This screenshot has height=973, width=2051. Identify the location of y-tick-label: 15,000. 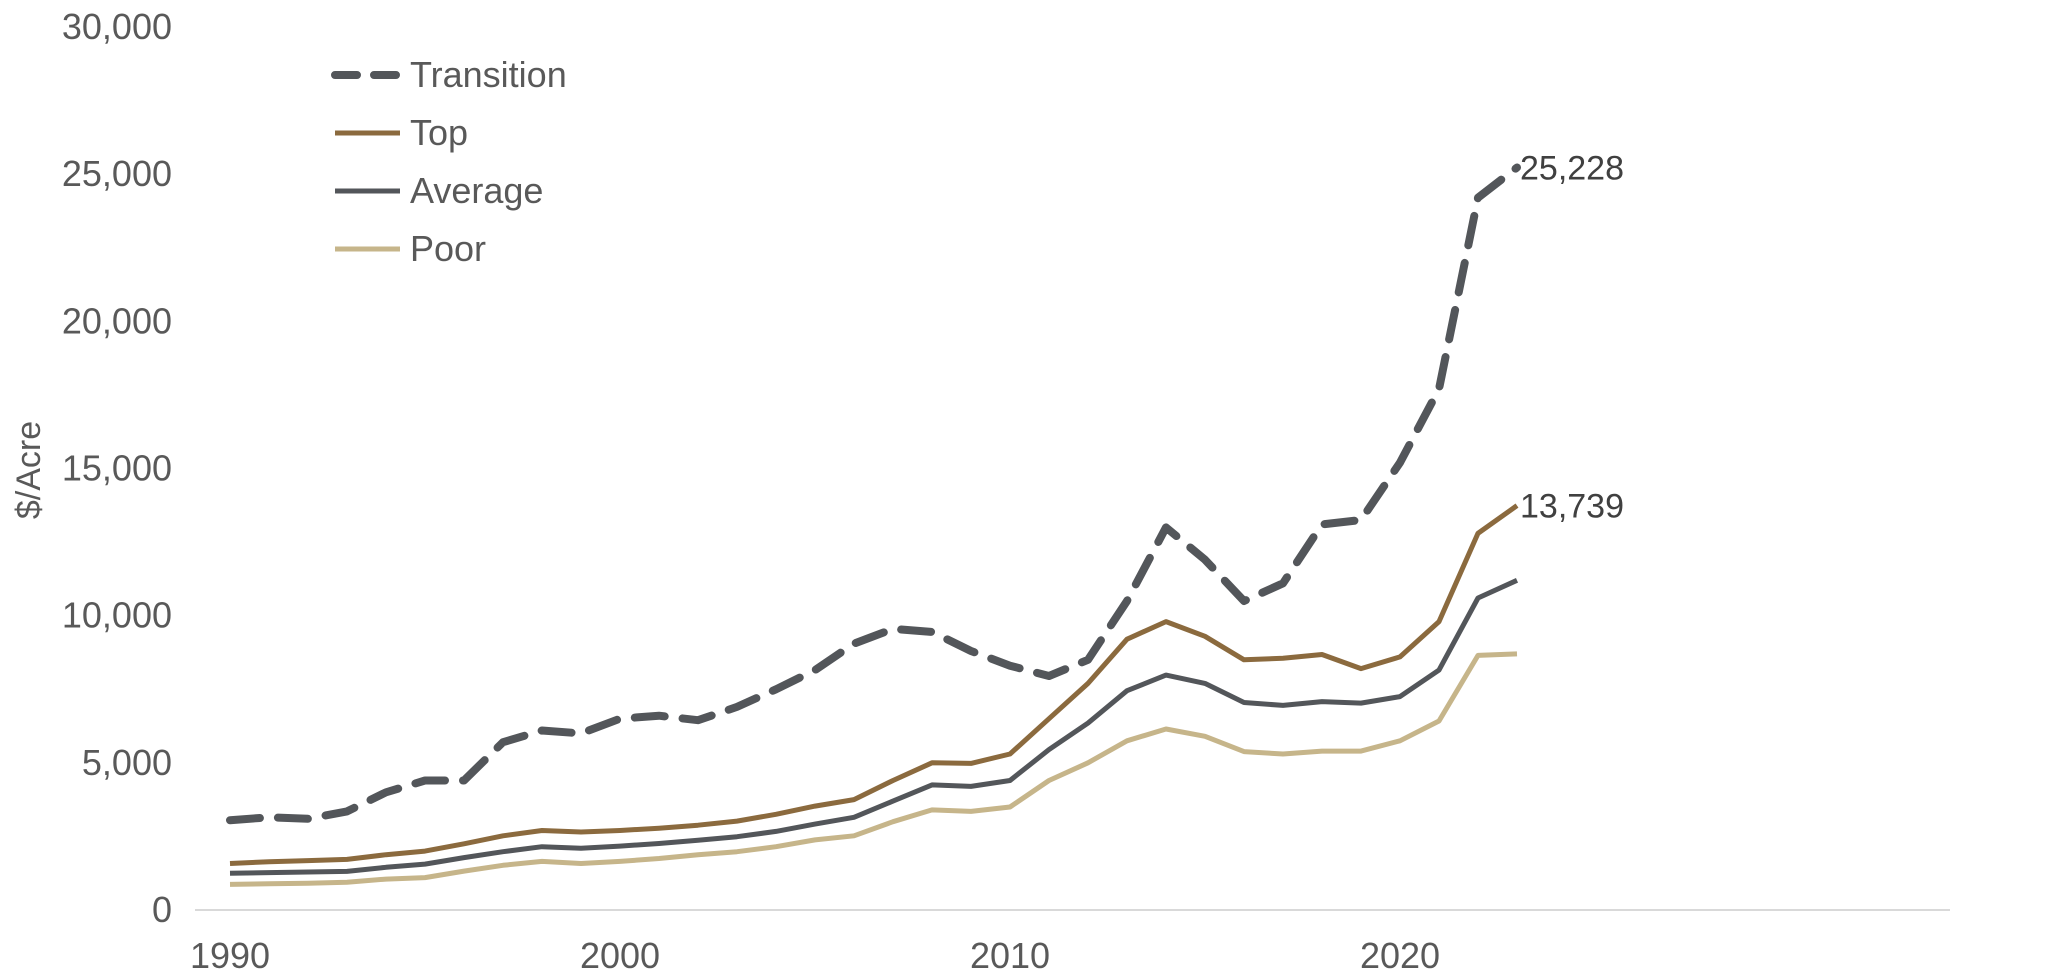
(117, 468).